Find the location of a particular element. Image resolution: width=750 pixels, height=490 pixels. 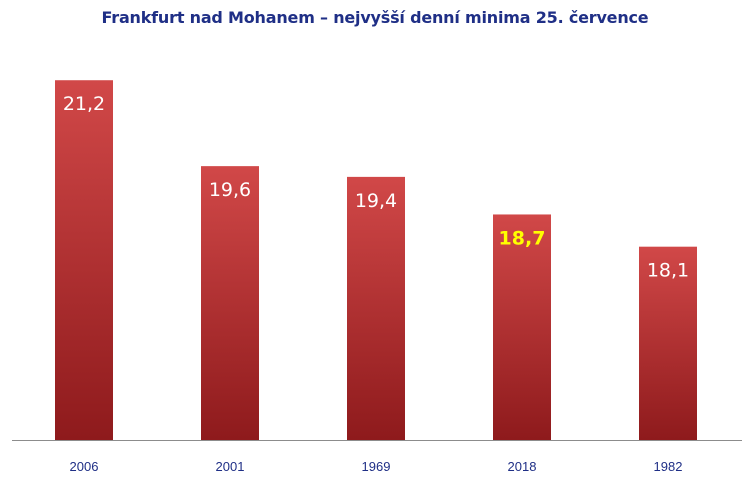

bar-2006 is located at coordinates (84, 260).